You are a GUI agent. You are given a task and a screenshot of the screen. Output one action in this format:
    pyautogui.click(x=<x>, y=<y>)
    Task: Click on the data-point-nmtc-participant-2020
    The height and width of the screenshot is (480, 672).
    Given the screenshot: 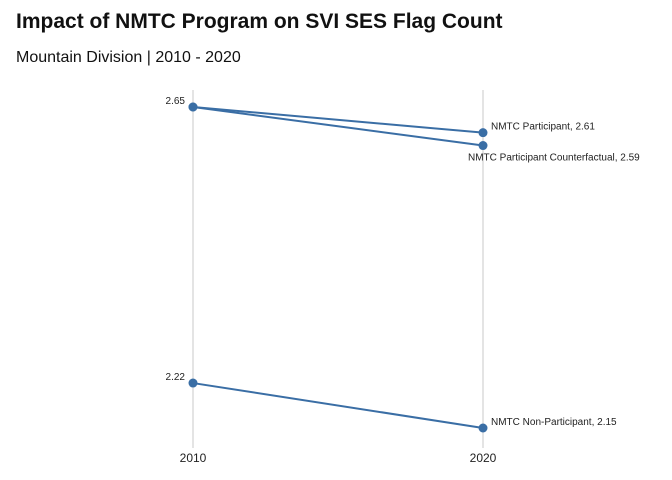 What is the action you would take?
    pyautogui.click(x=483, y=133)
    